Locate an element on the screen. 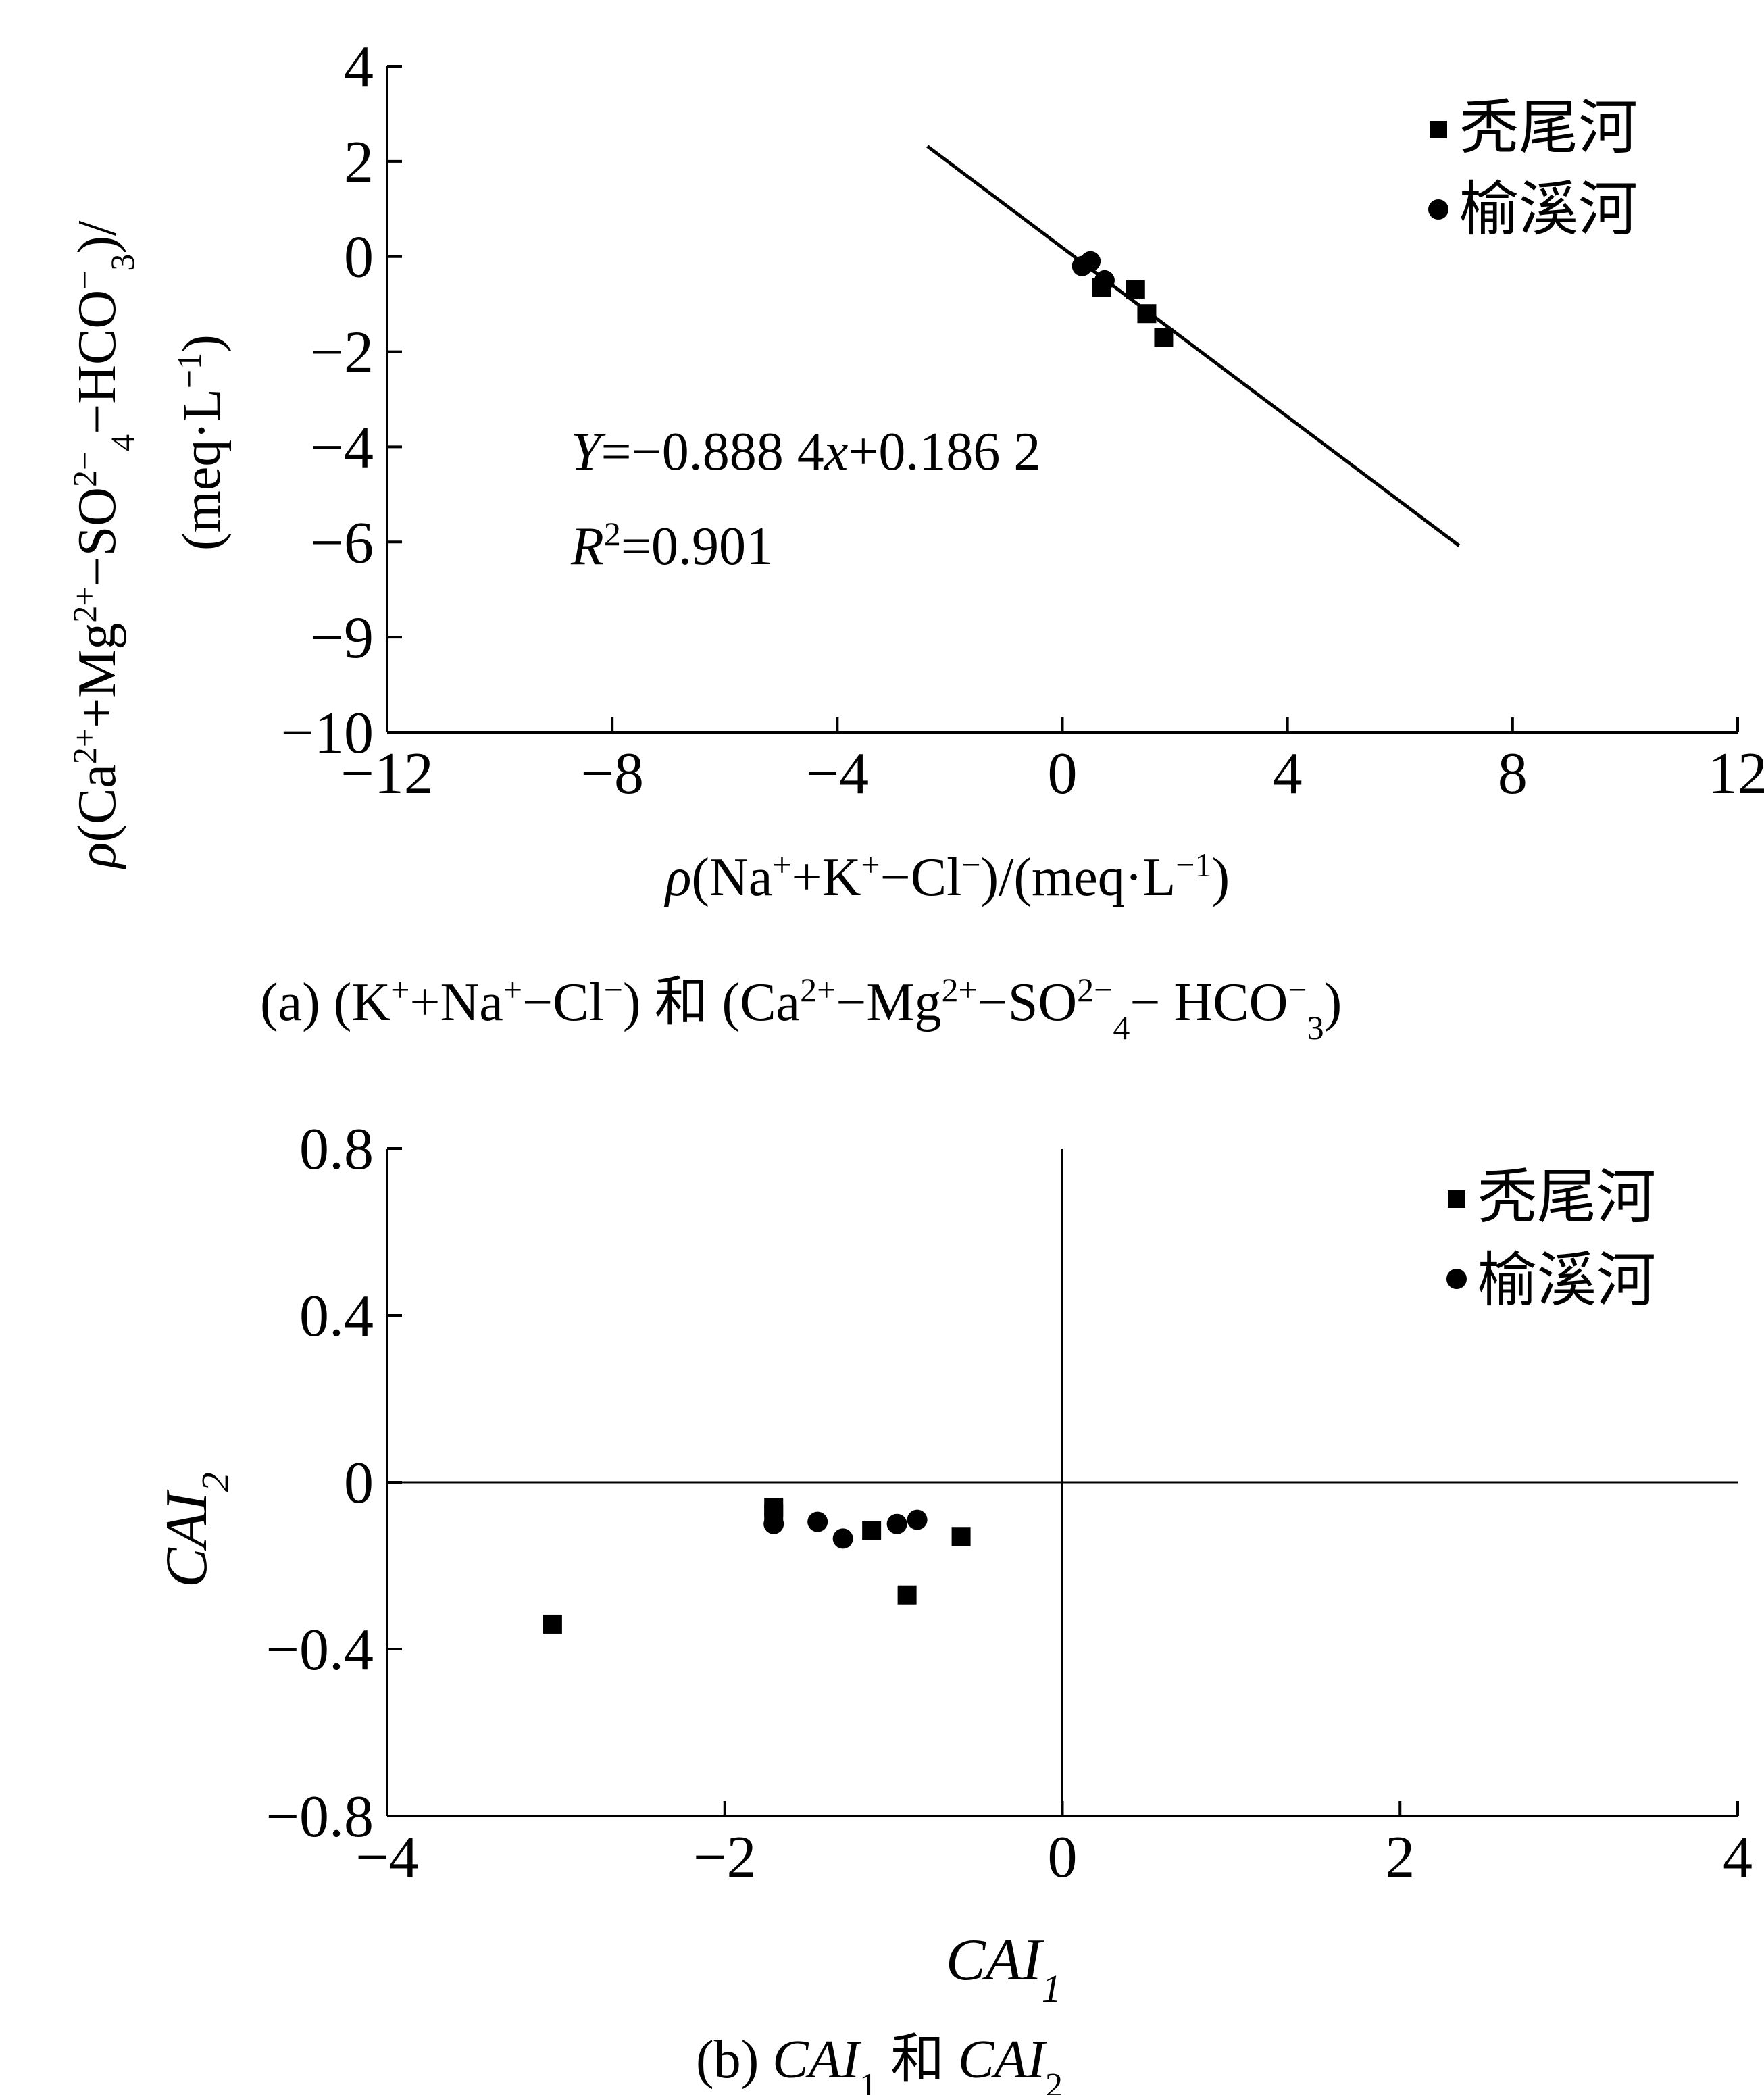  chart-a-fit-line-group is located at coordinates (1193, 346).